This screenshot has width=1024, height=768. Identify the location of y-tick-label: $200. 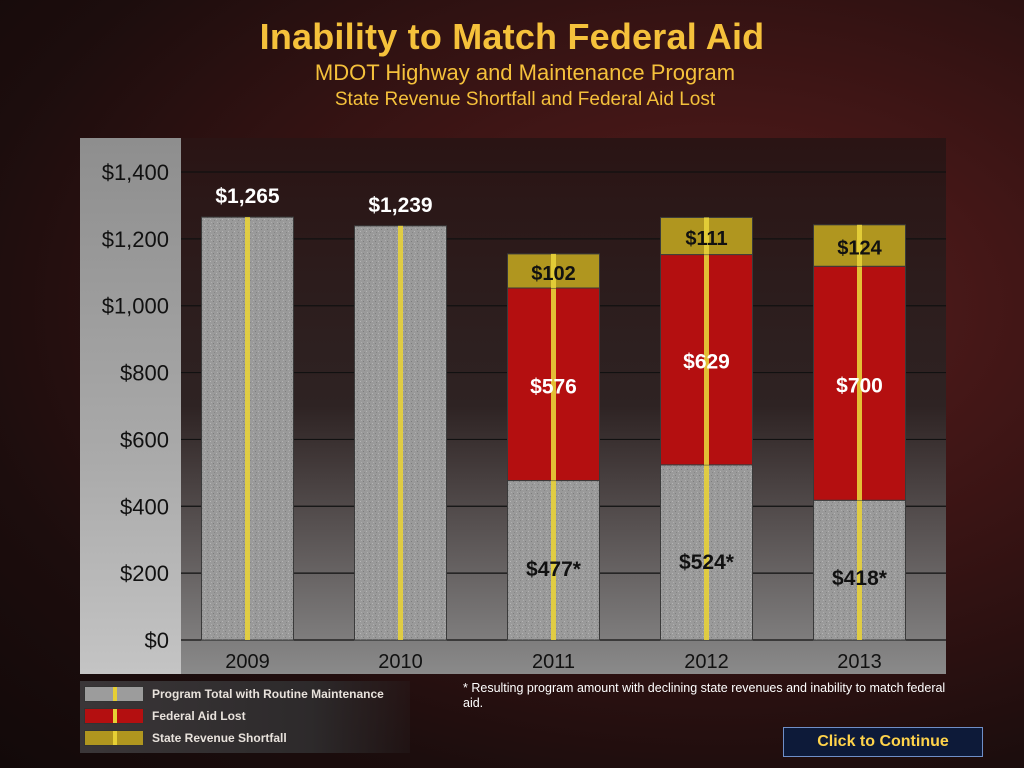
(144, 573).